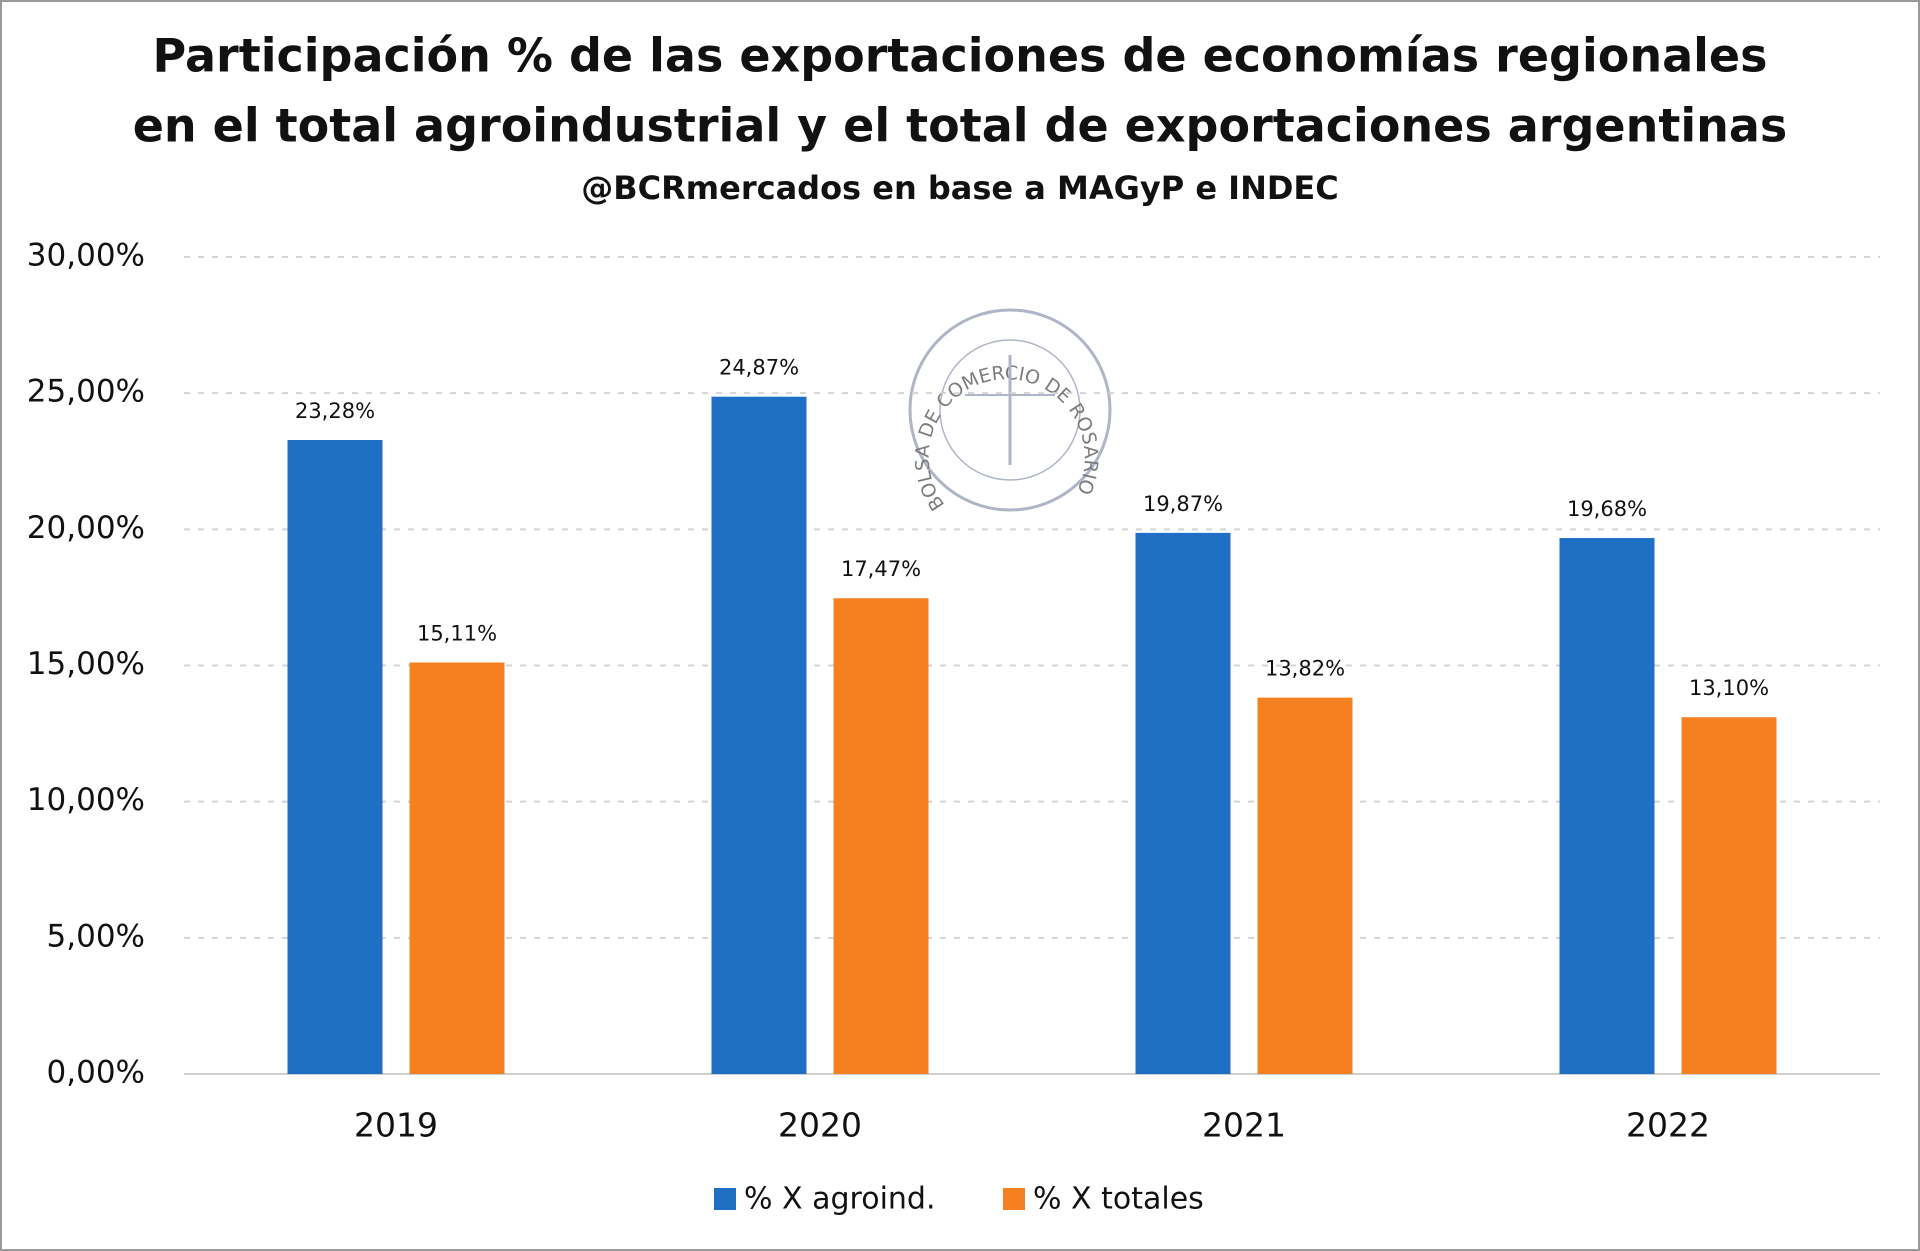 Image resolution: width=1920 pixels, height=1251 pixels. Describe the element at coordinates (1183, 504) in the screenshot. I see `value-label: 19,87%` at that location.